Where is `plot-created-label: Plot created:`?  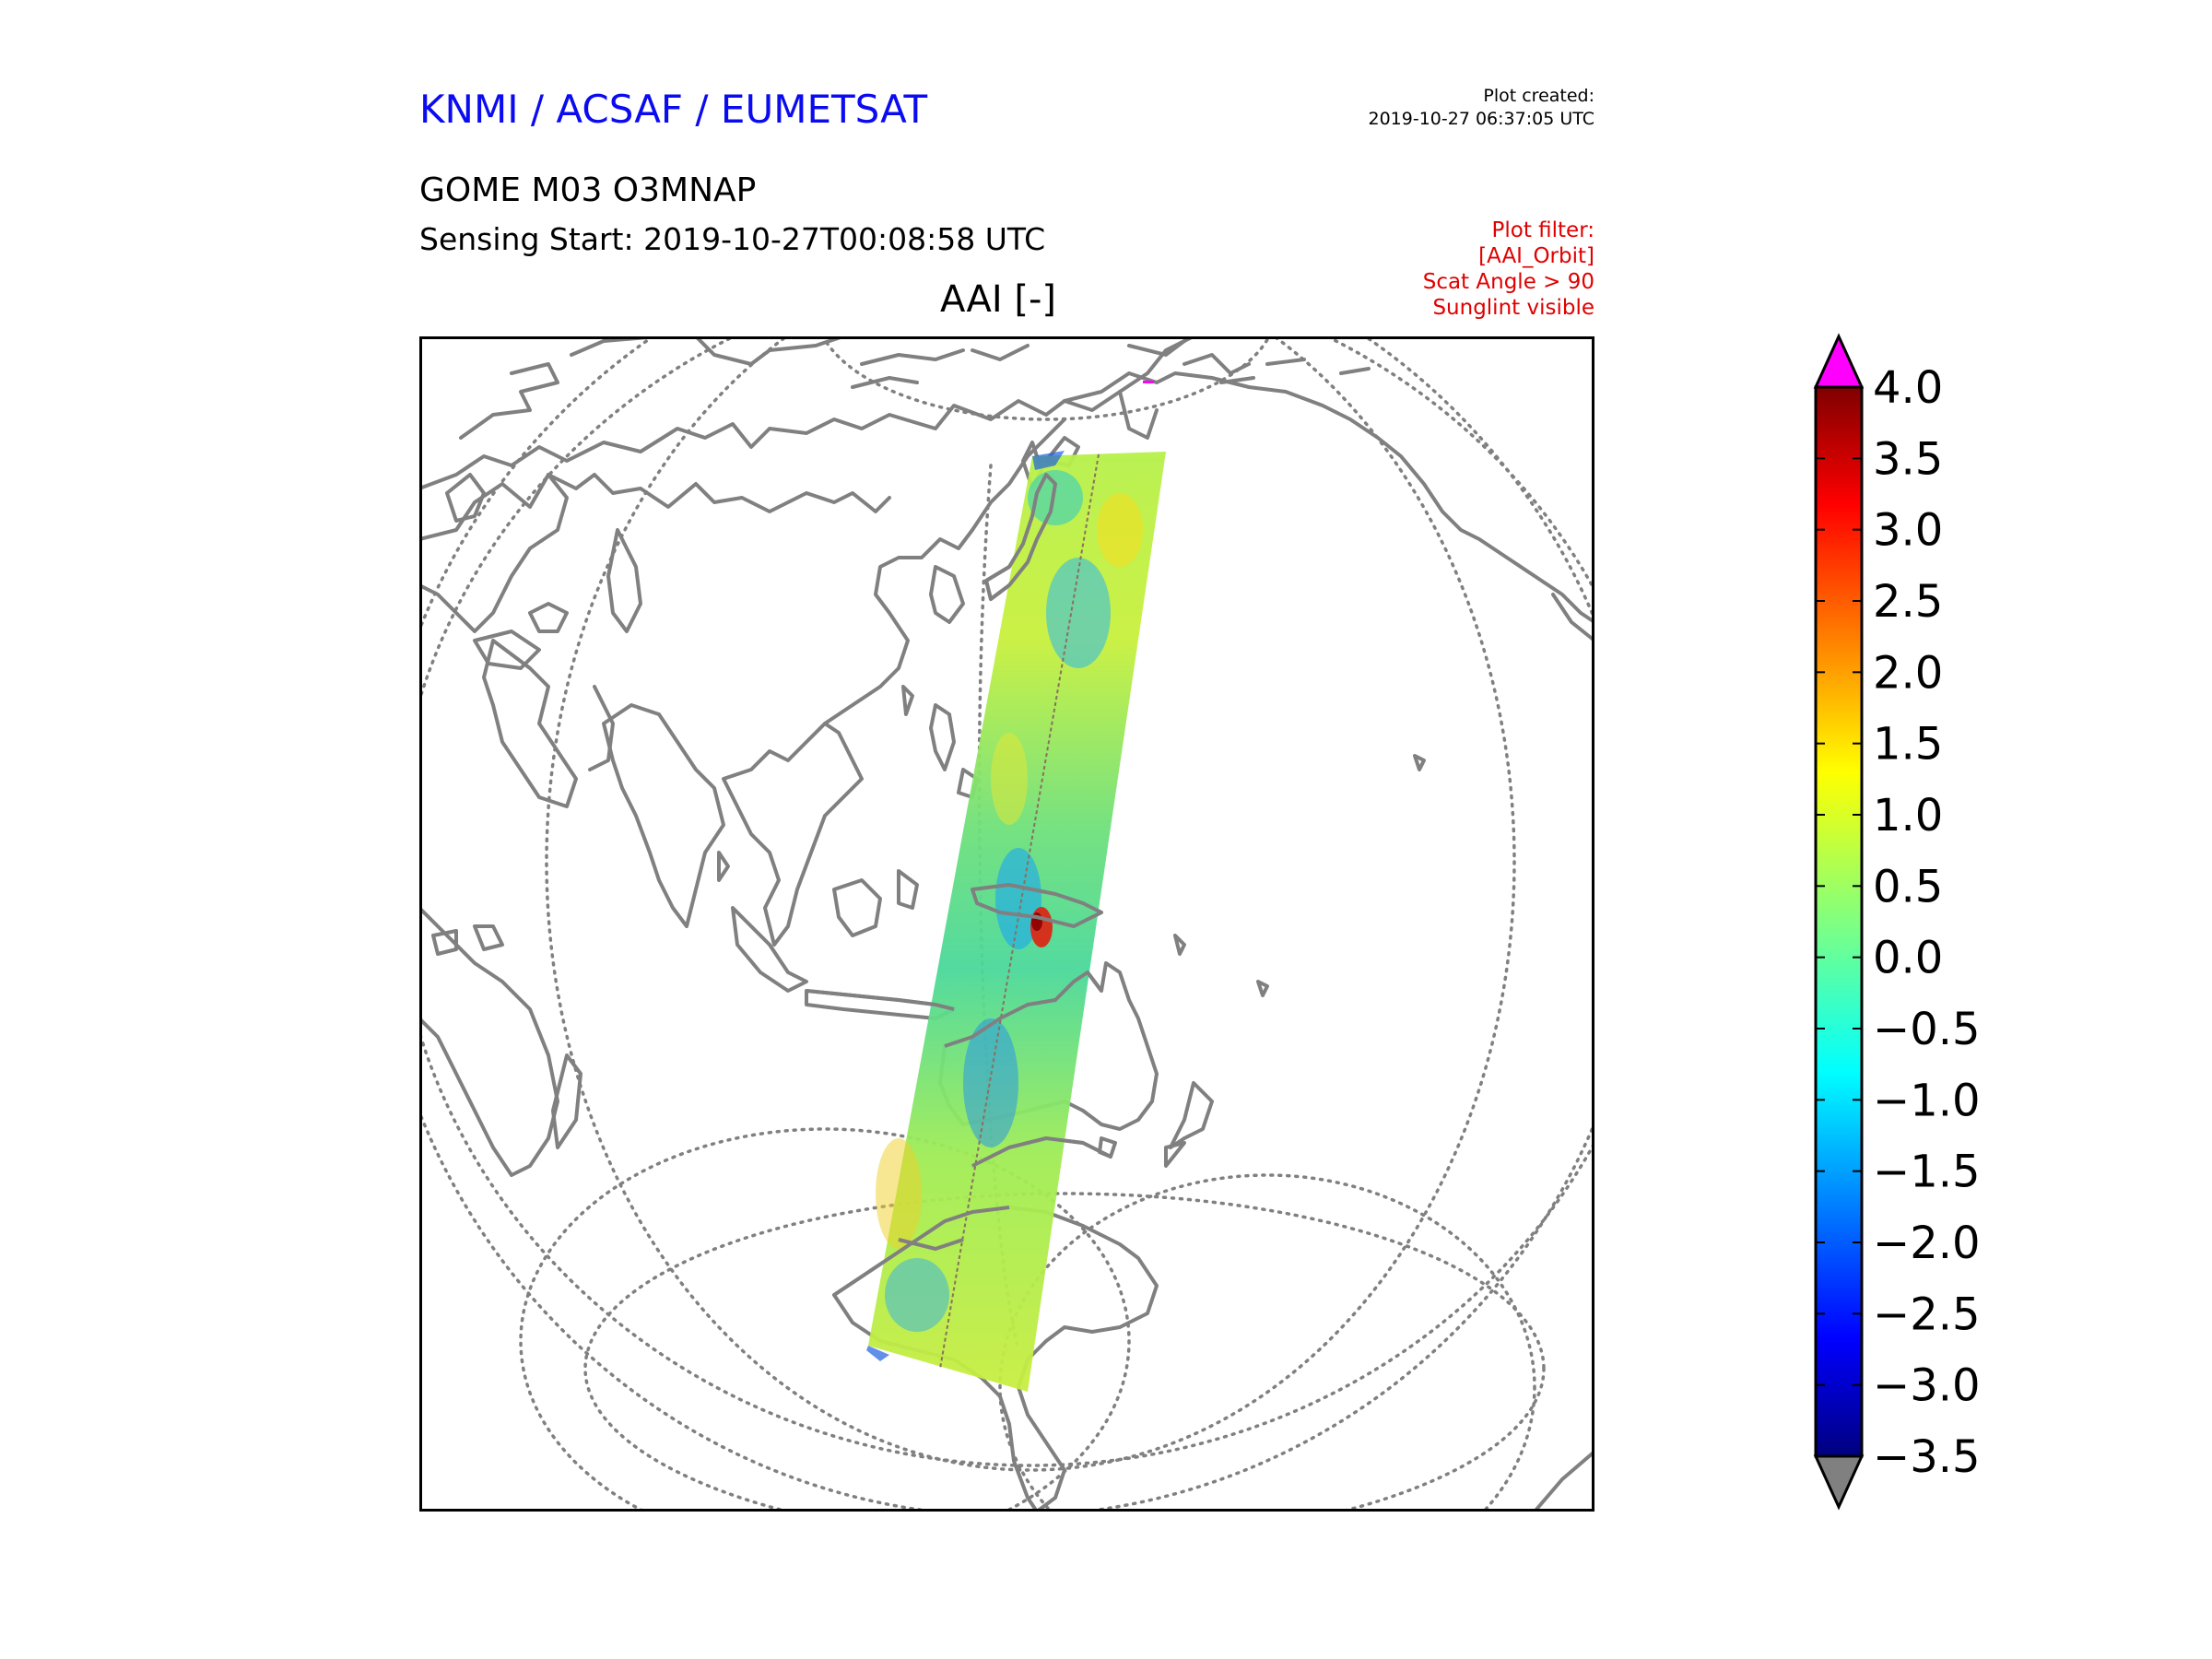
plot-created-label: Plot created: is located at coordinates (1538, 96).